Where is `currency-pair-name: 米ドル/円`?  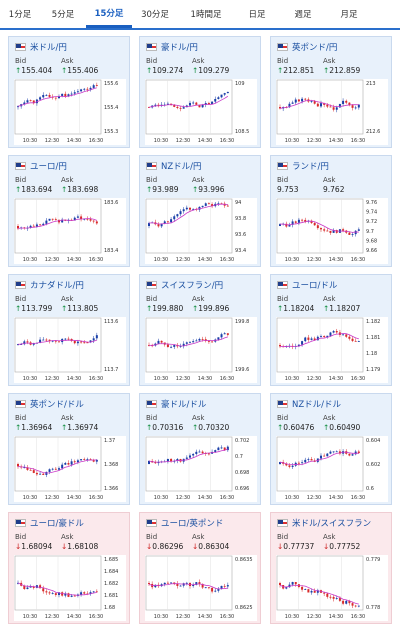
currency-pair-name: 米ドル/円 is located at coordinates (48, 48).